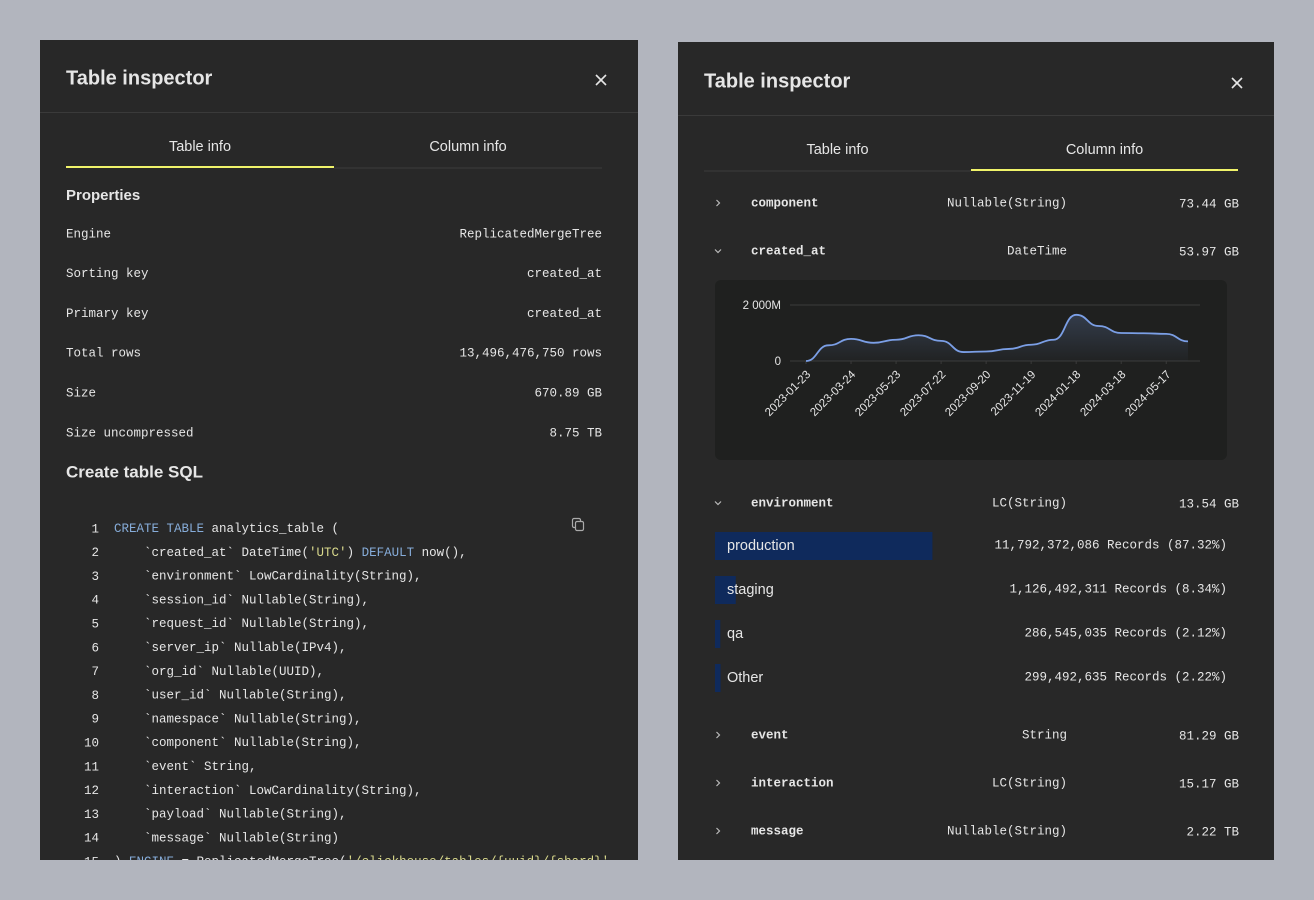  I want to click on column-name: component, so click(785, 203).